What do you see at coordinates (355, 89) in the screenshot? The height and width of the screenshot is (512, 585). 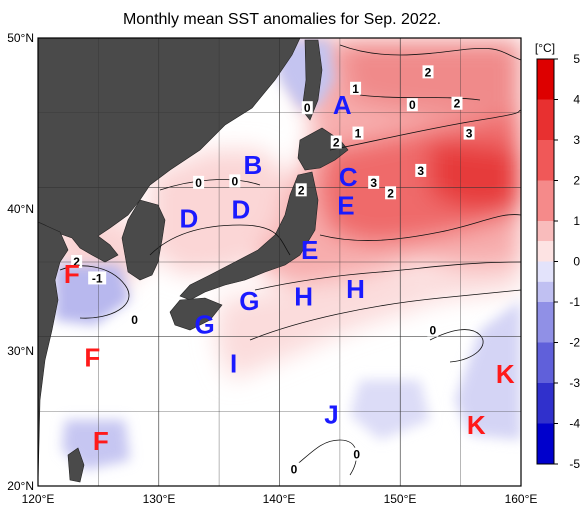 I see `contour-value-label: 1` at bounding box center [355, 89].